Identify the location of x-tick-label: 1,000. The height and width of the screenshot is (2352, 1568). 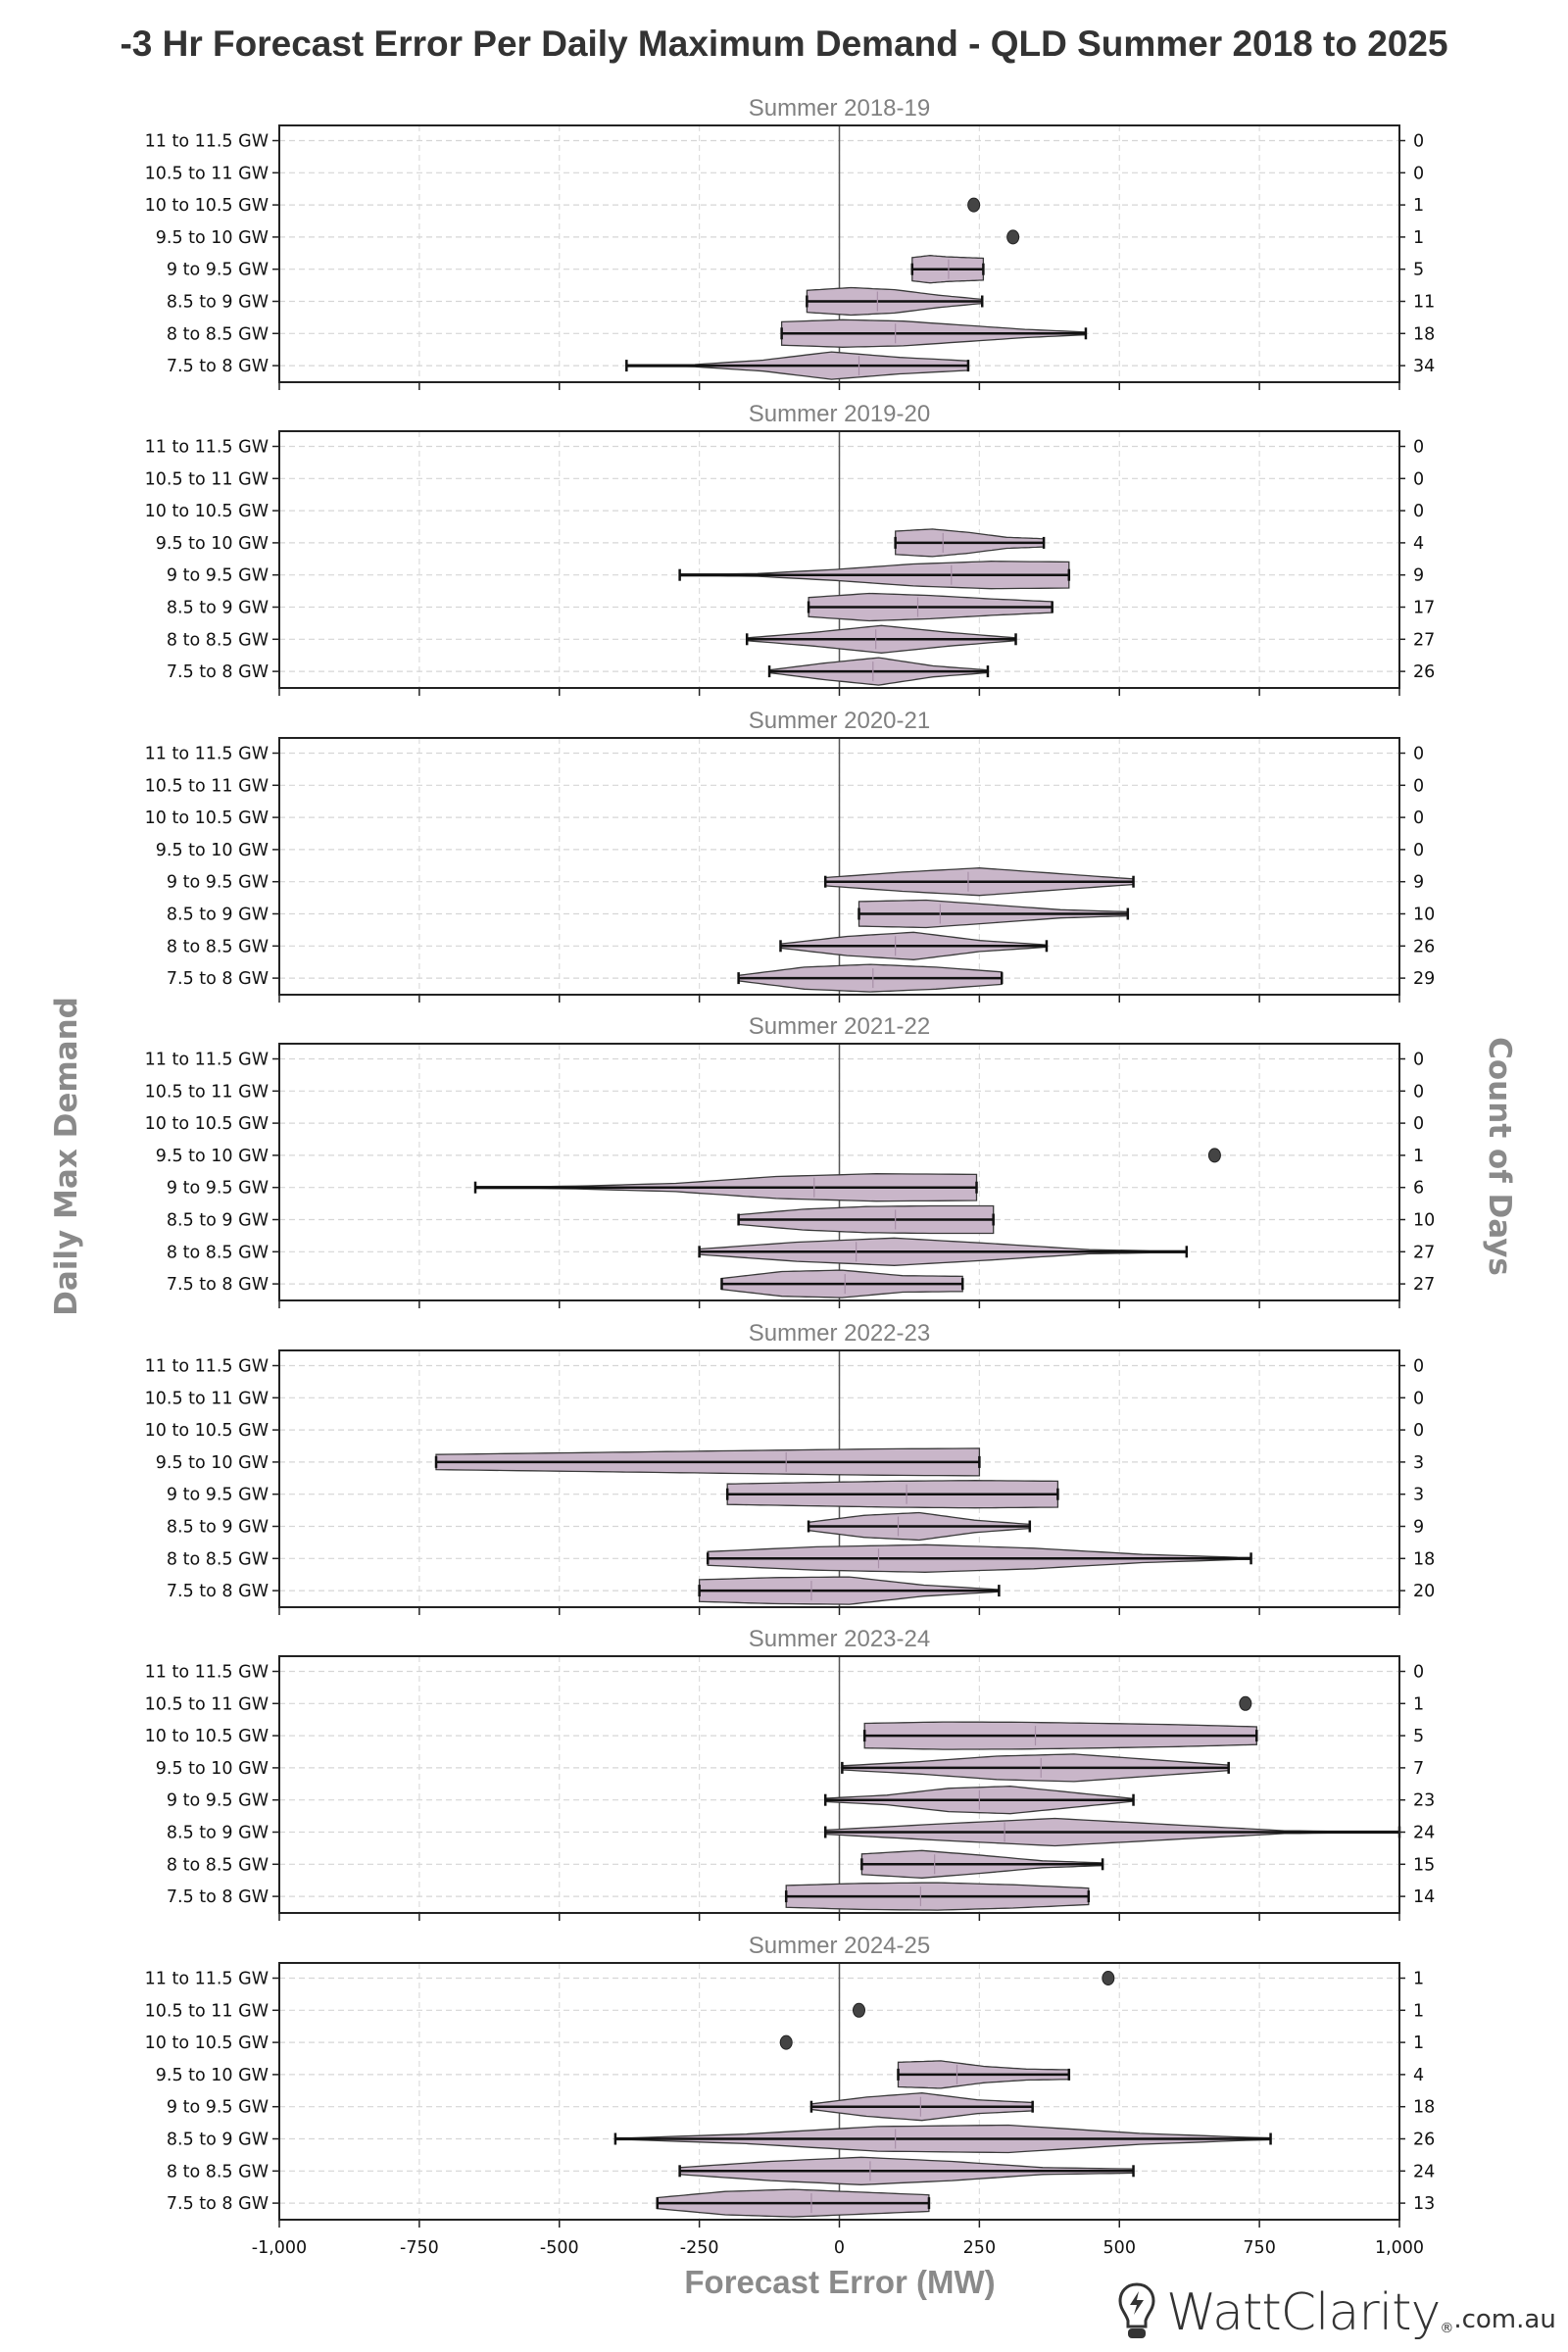
(1399, 2248).